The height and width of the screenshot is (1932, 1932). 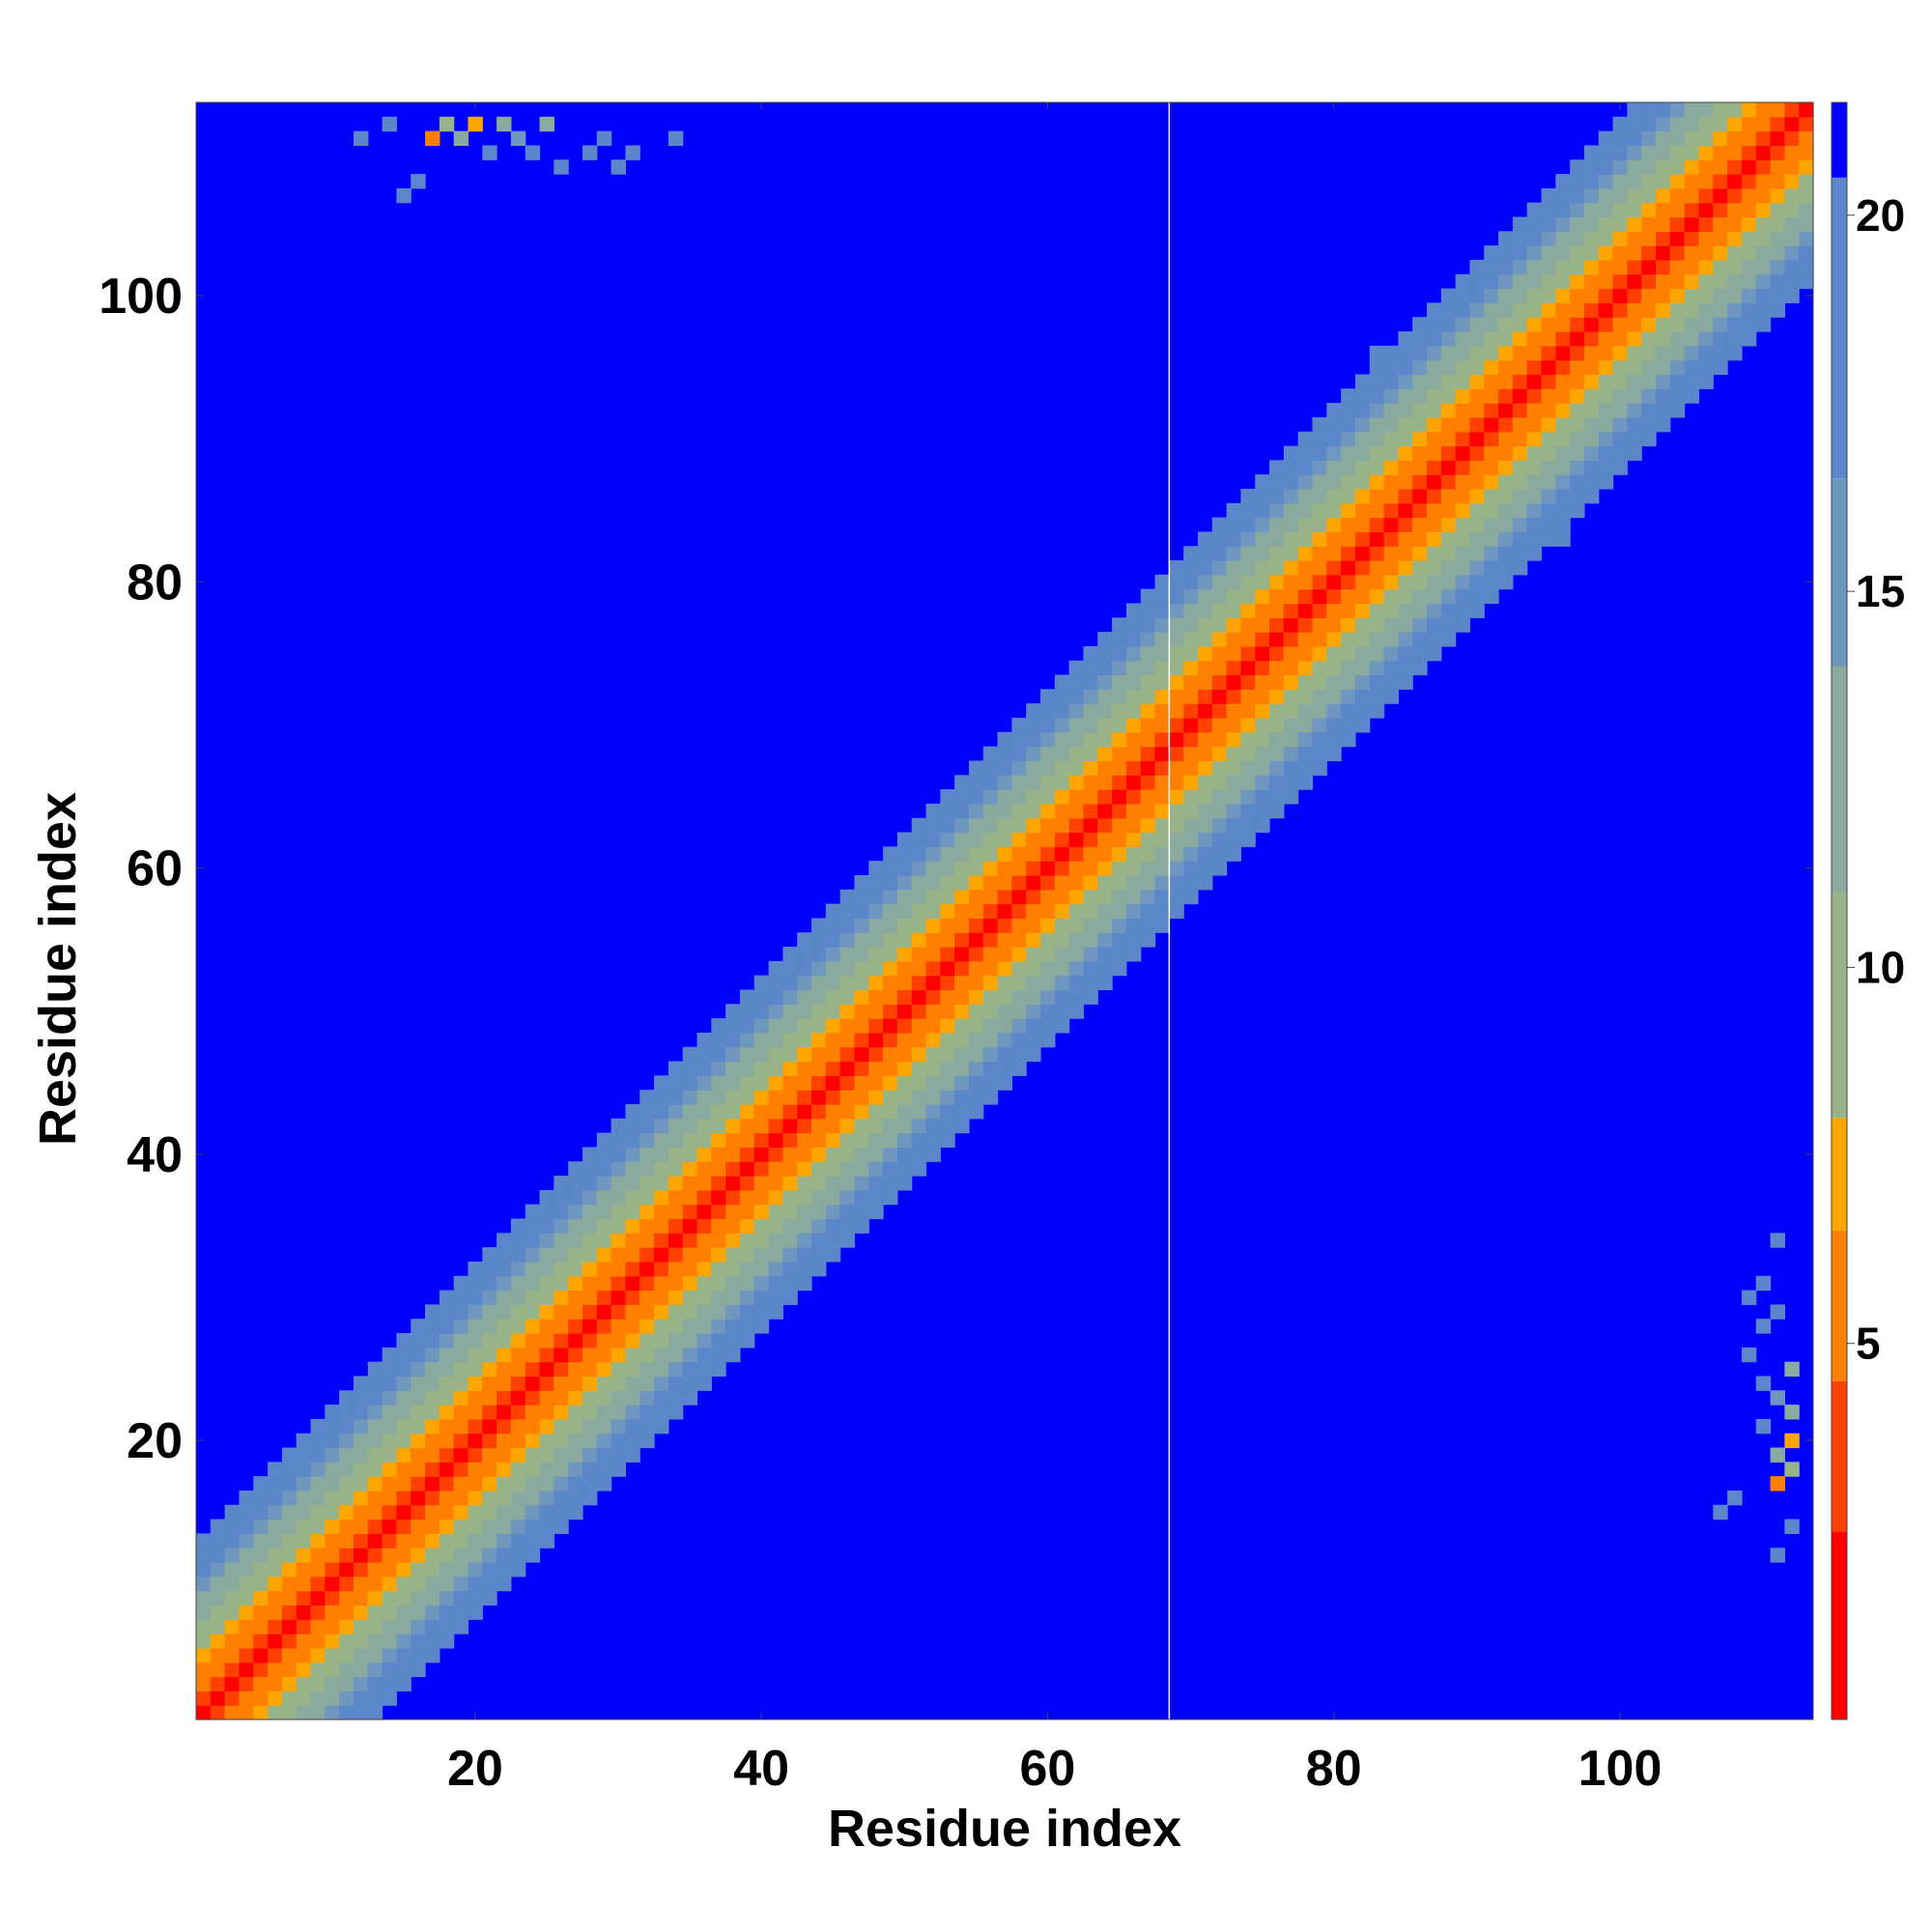 I want to click on colorbar-tick-label: 10, so click(x=1880, y=967).